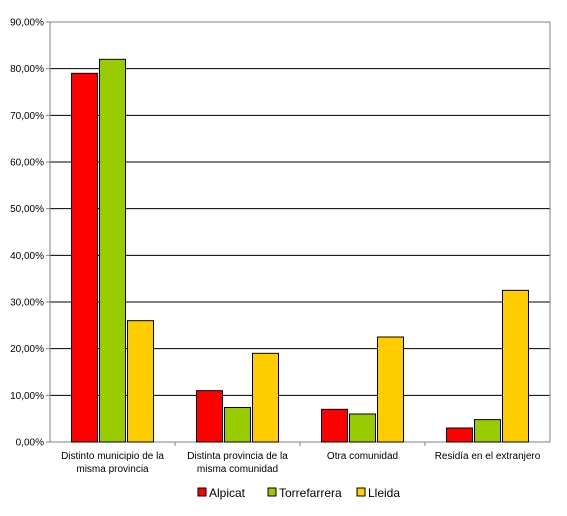  Describe the element at coordinates (27, 349) in the screenshot. I see `y-tick-label: 20,00%` at that location.